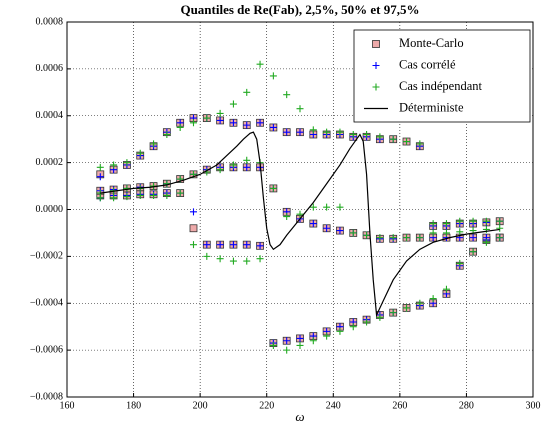 The width and height of the screenshot is (544, 426). What do you see at coordinates (50, 68) in the screenshot?
I see `y-tick-label: 0.0006` at bounding box center [50, 68].